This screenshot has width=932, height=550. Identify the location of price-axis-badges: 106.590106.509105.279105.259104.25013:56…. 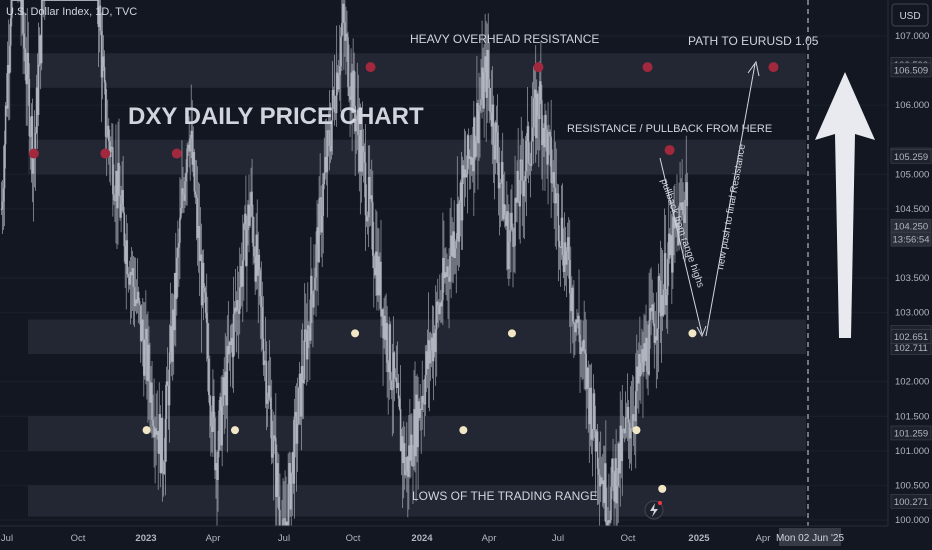
(911, 283).